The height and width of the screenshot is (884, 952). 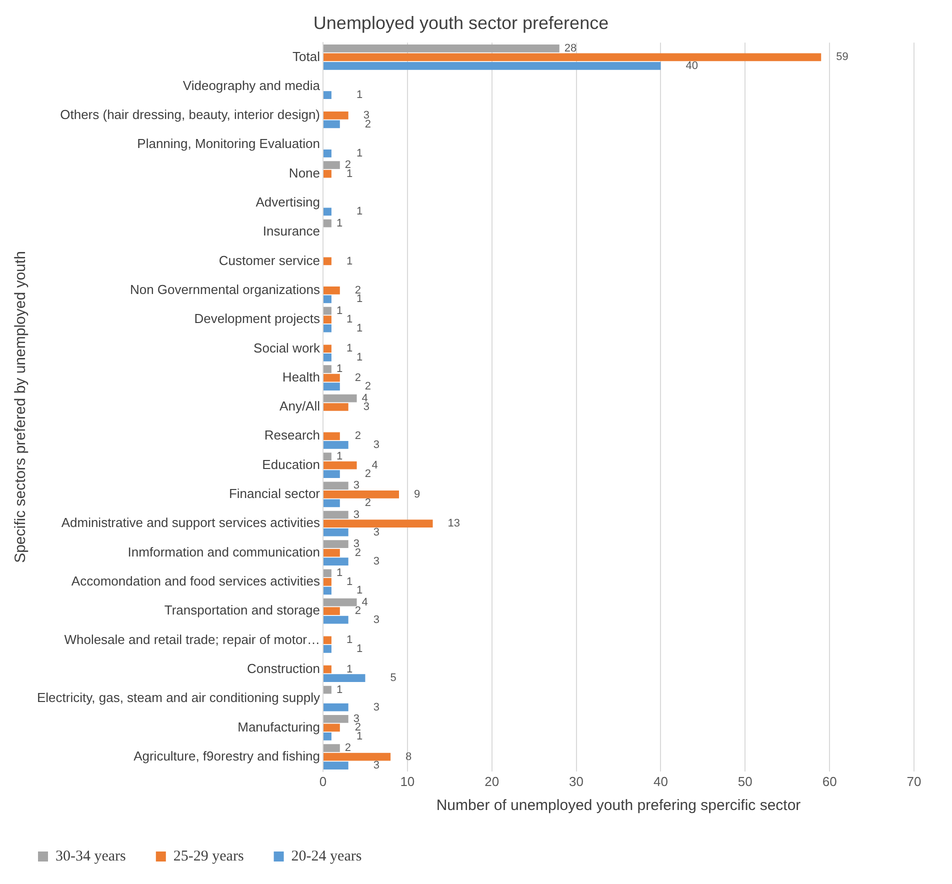 What do you see at coordinates (306, 56) in the screenshot?
I see `y-tick-label: Total` at bounding box center [306, 56].